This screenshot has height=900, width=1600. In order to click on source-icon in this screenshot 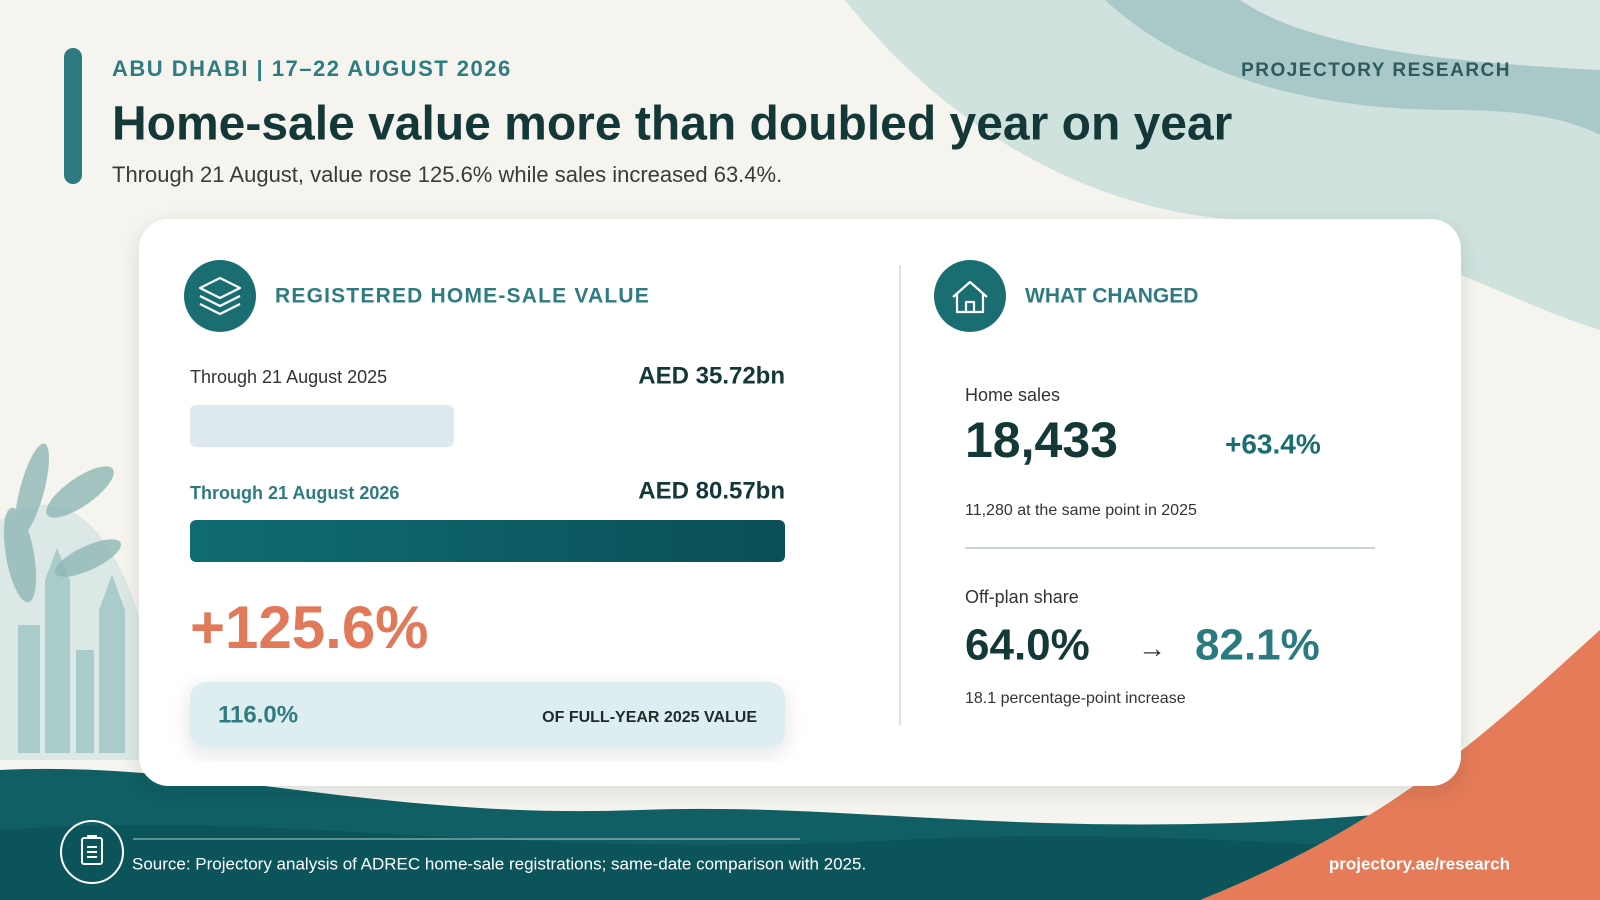, I will do `click(92, 852)`.